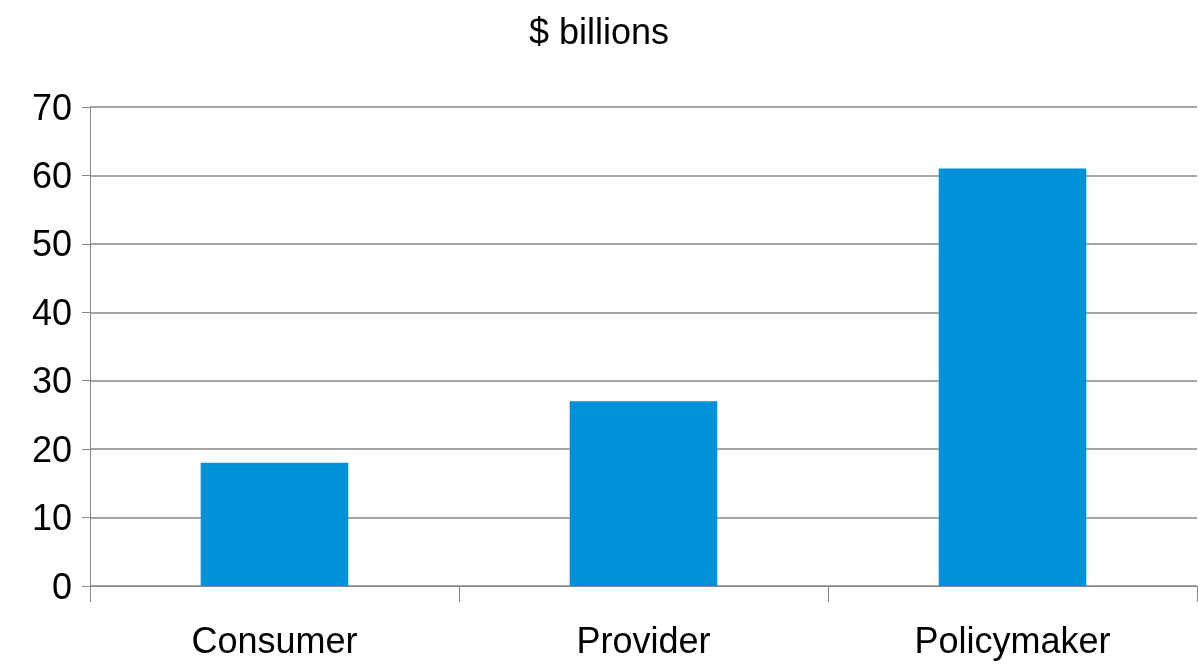  Describe the element at coordinates (51, 381) in the screenshot. I see `y-tick-label: 30` at that location.